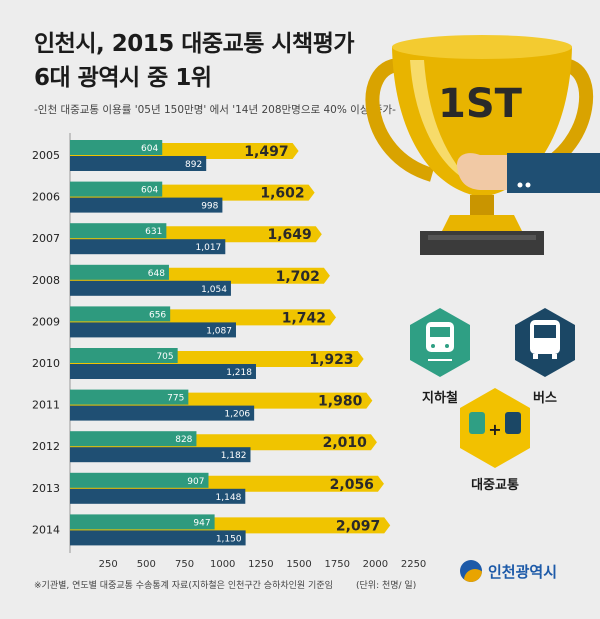 Image resolution: width=600 pixels, height=619 pixels. What do you see at coordinates (234, 456) in the screenshot?
I see `value-label-bus: 1,182` at bounding box center [234, 456].